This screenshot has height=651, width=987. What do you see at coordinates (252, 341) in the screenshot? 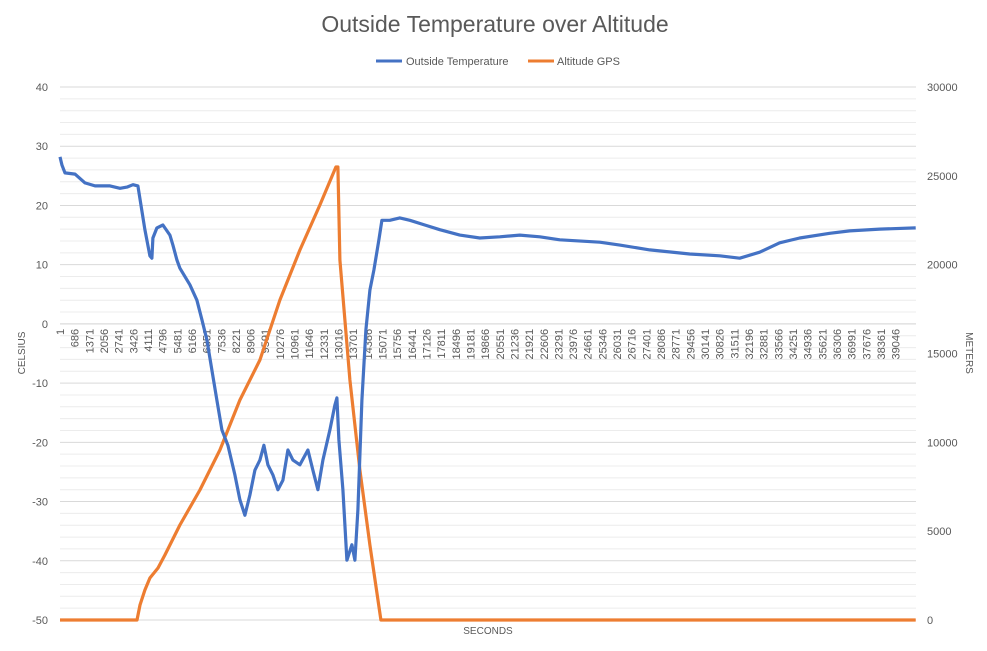
I see `x-tick-label: 8906` at bounding box center [252, 341].